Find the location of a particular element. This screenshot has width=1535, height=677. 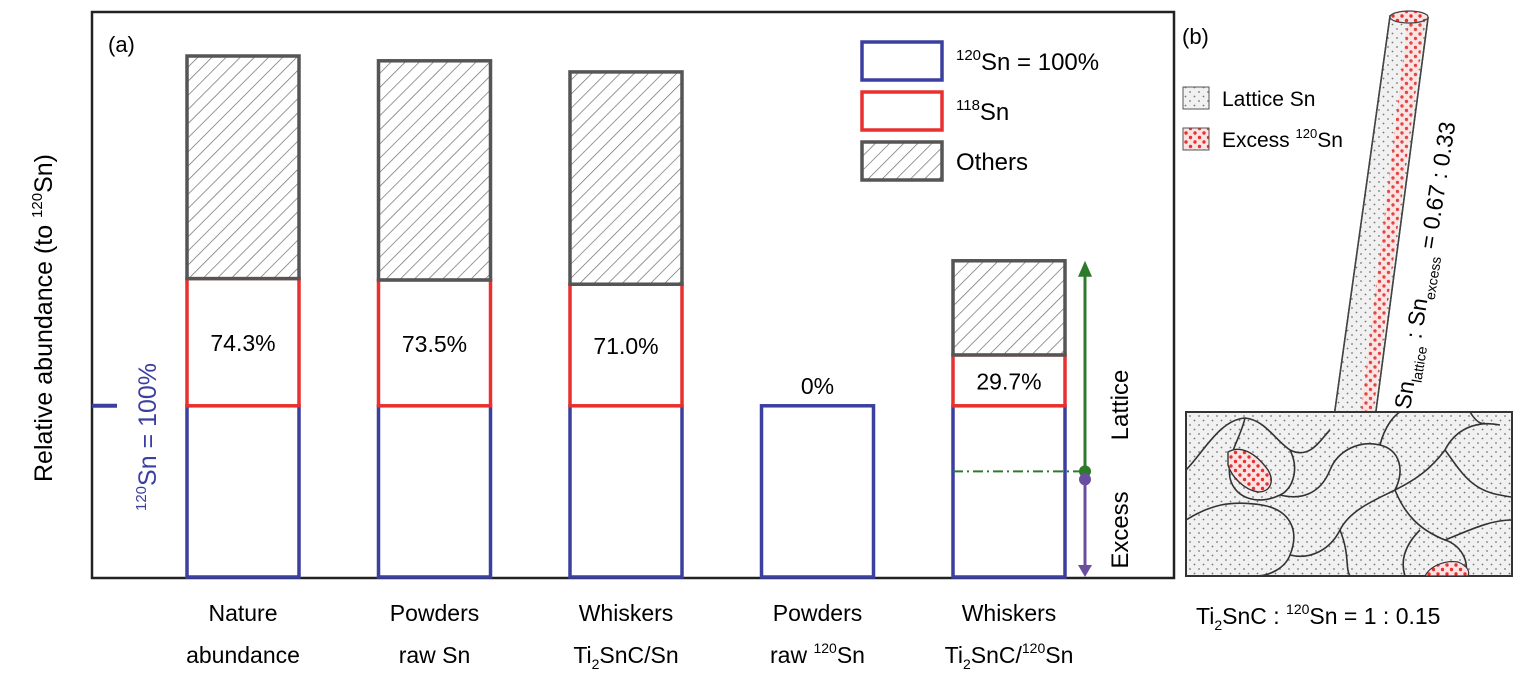

lattice-excess-annotation: Lattice Excess is located at coordinates (1043, 418).